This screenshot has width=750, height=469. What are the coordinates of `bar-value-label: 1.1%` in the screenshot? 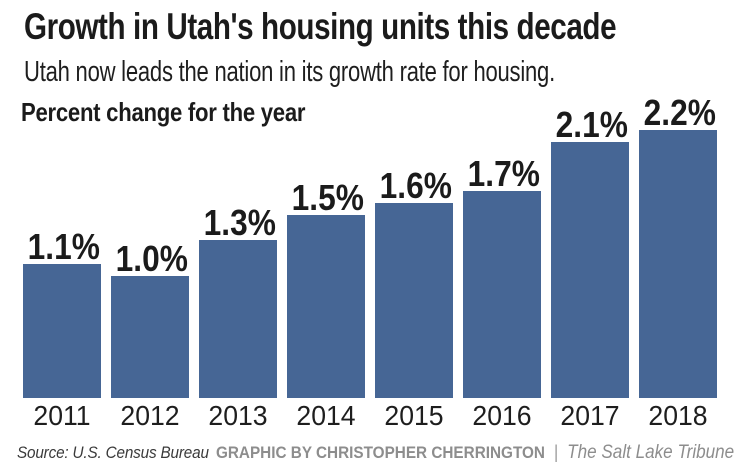 It's located at (63, 246).